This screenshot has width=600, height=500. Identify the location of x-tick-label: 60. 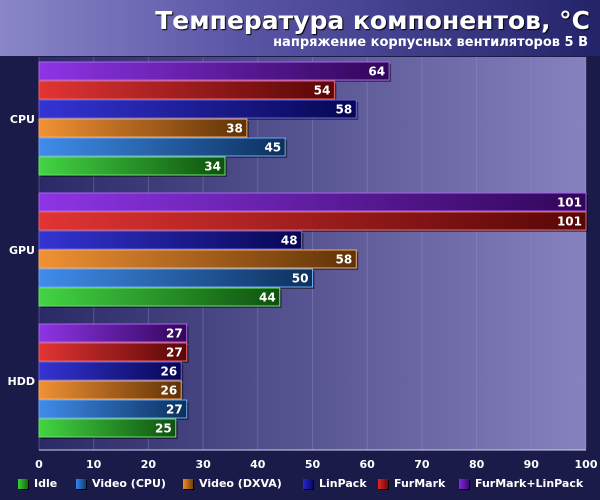
(368, 464).